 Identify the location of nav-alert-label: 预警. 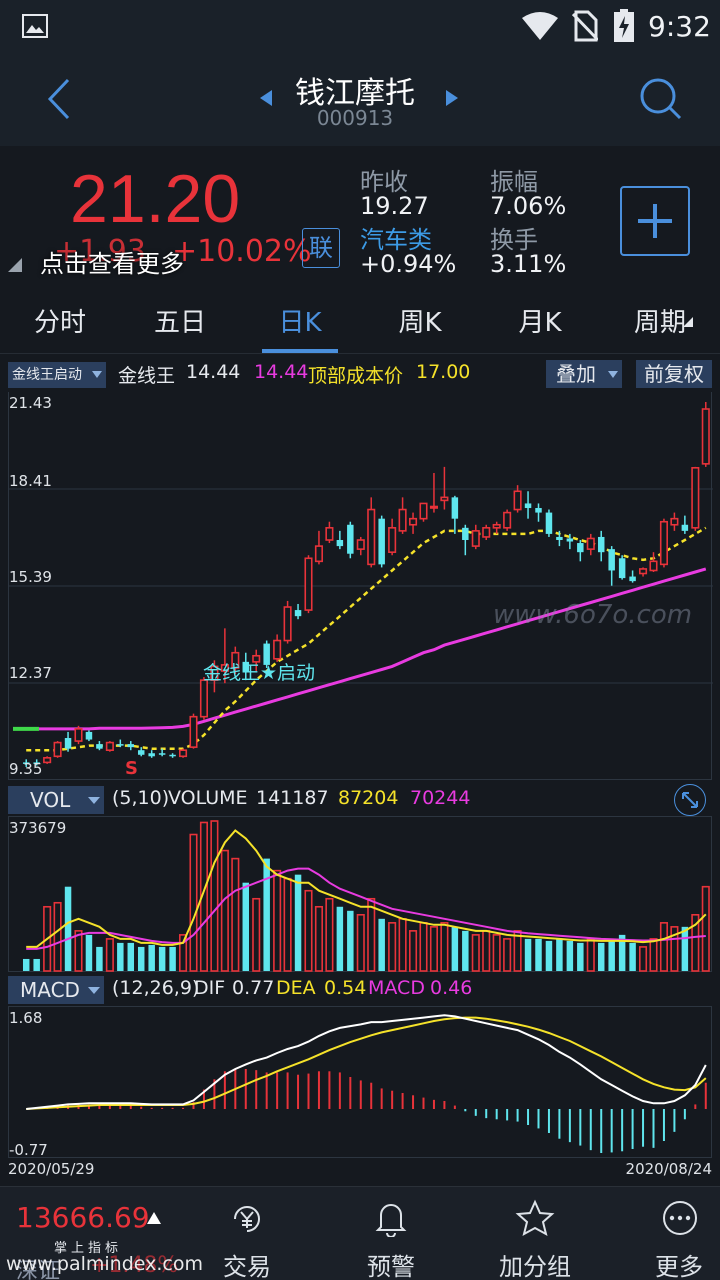
(391, 1266).